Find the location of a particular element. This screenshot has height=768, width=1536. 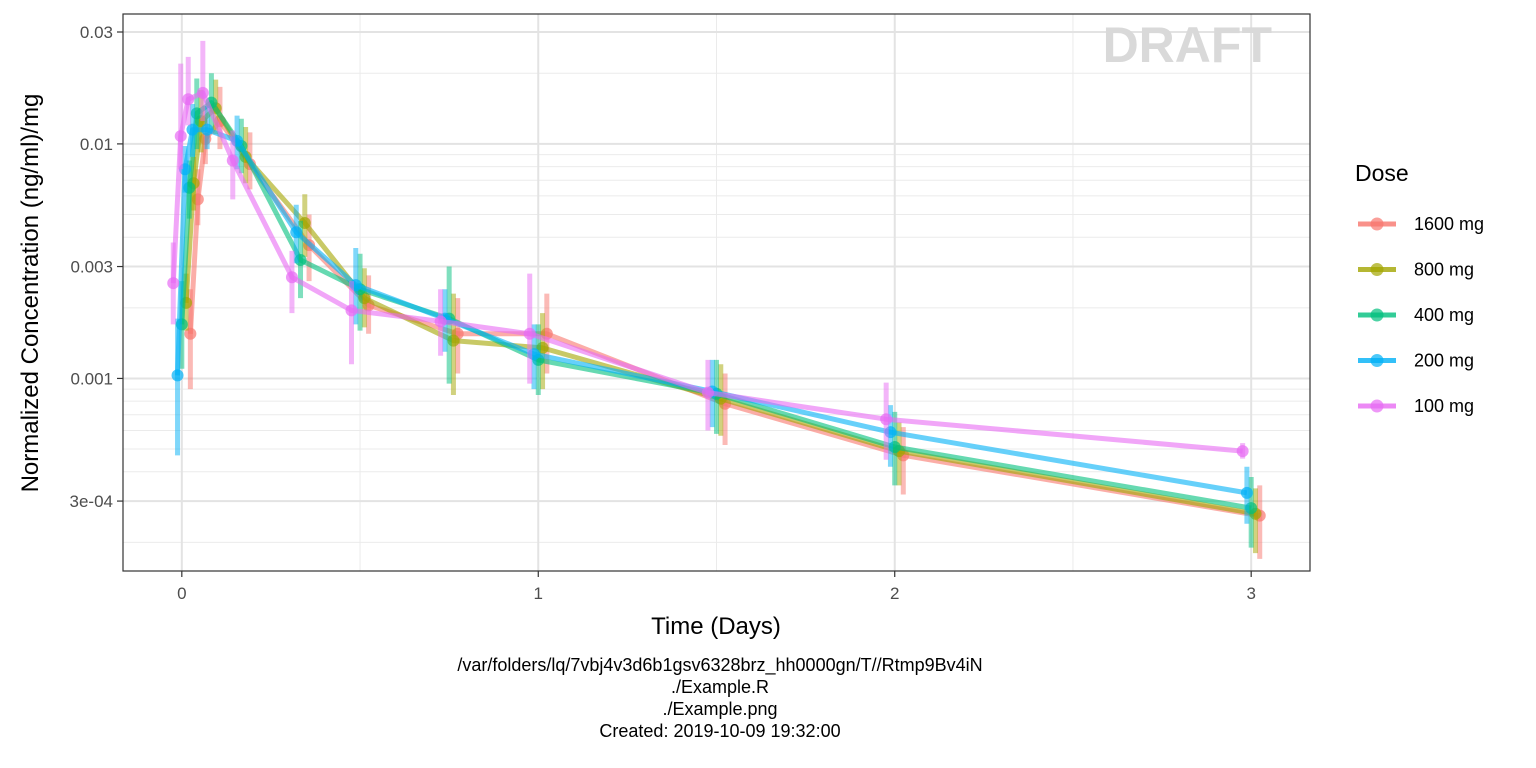

legend-item: 1600 mg is located at coordinates (1421, 224).